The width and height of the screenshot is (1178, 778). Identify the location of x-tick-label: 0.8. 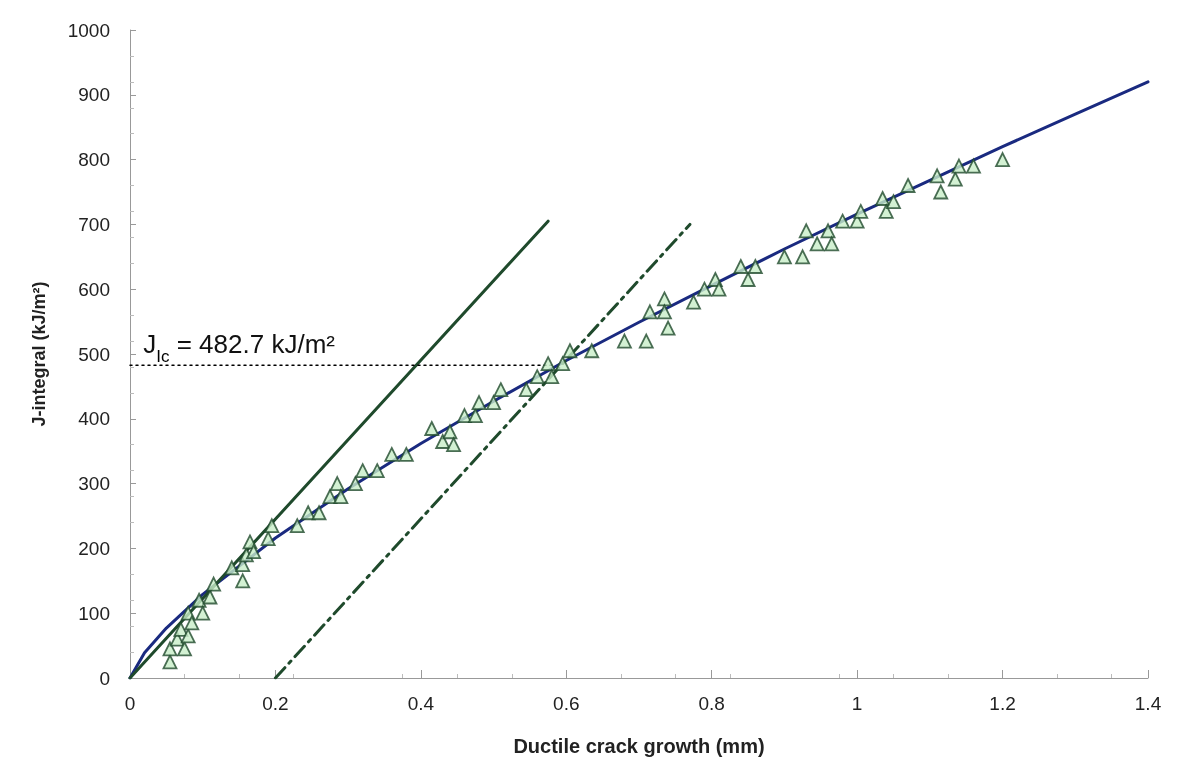
(711, 703).